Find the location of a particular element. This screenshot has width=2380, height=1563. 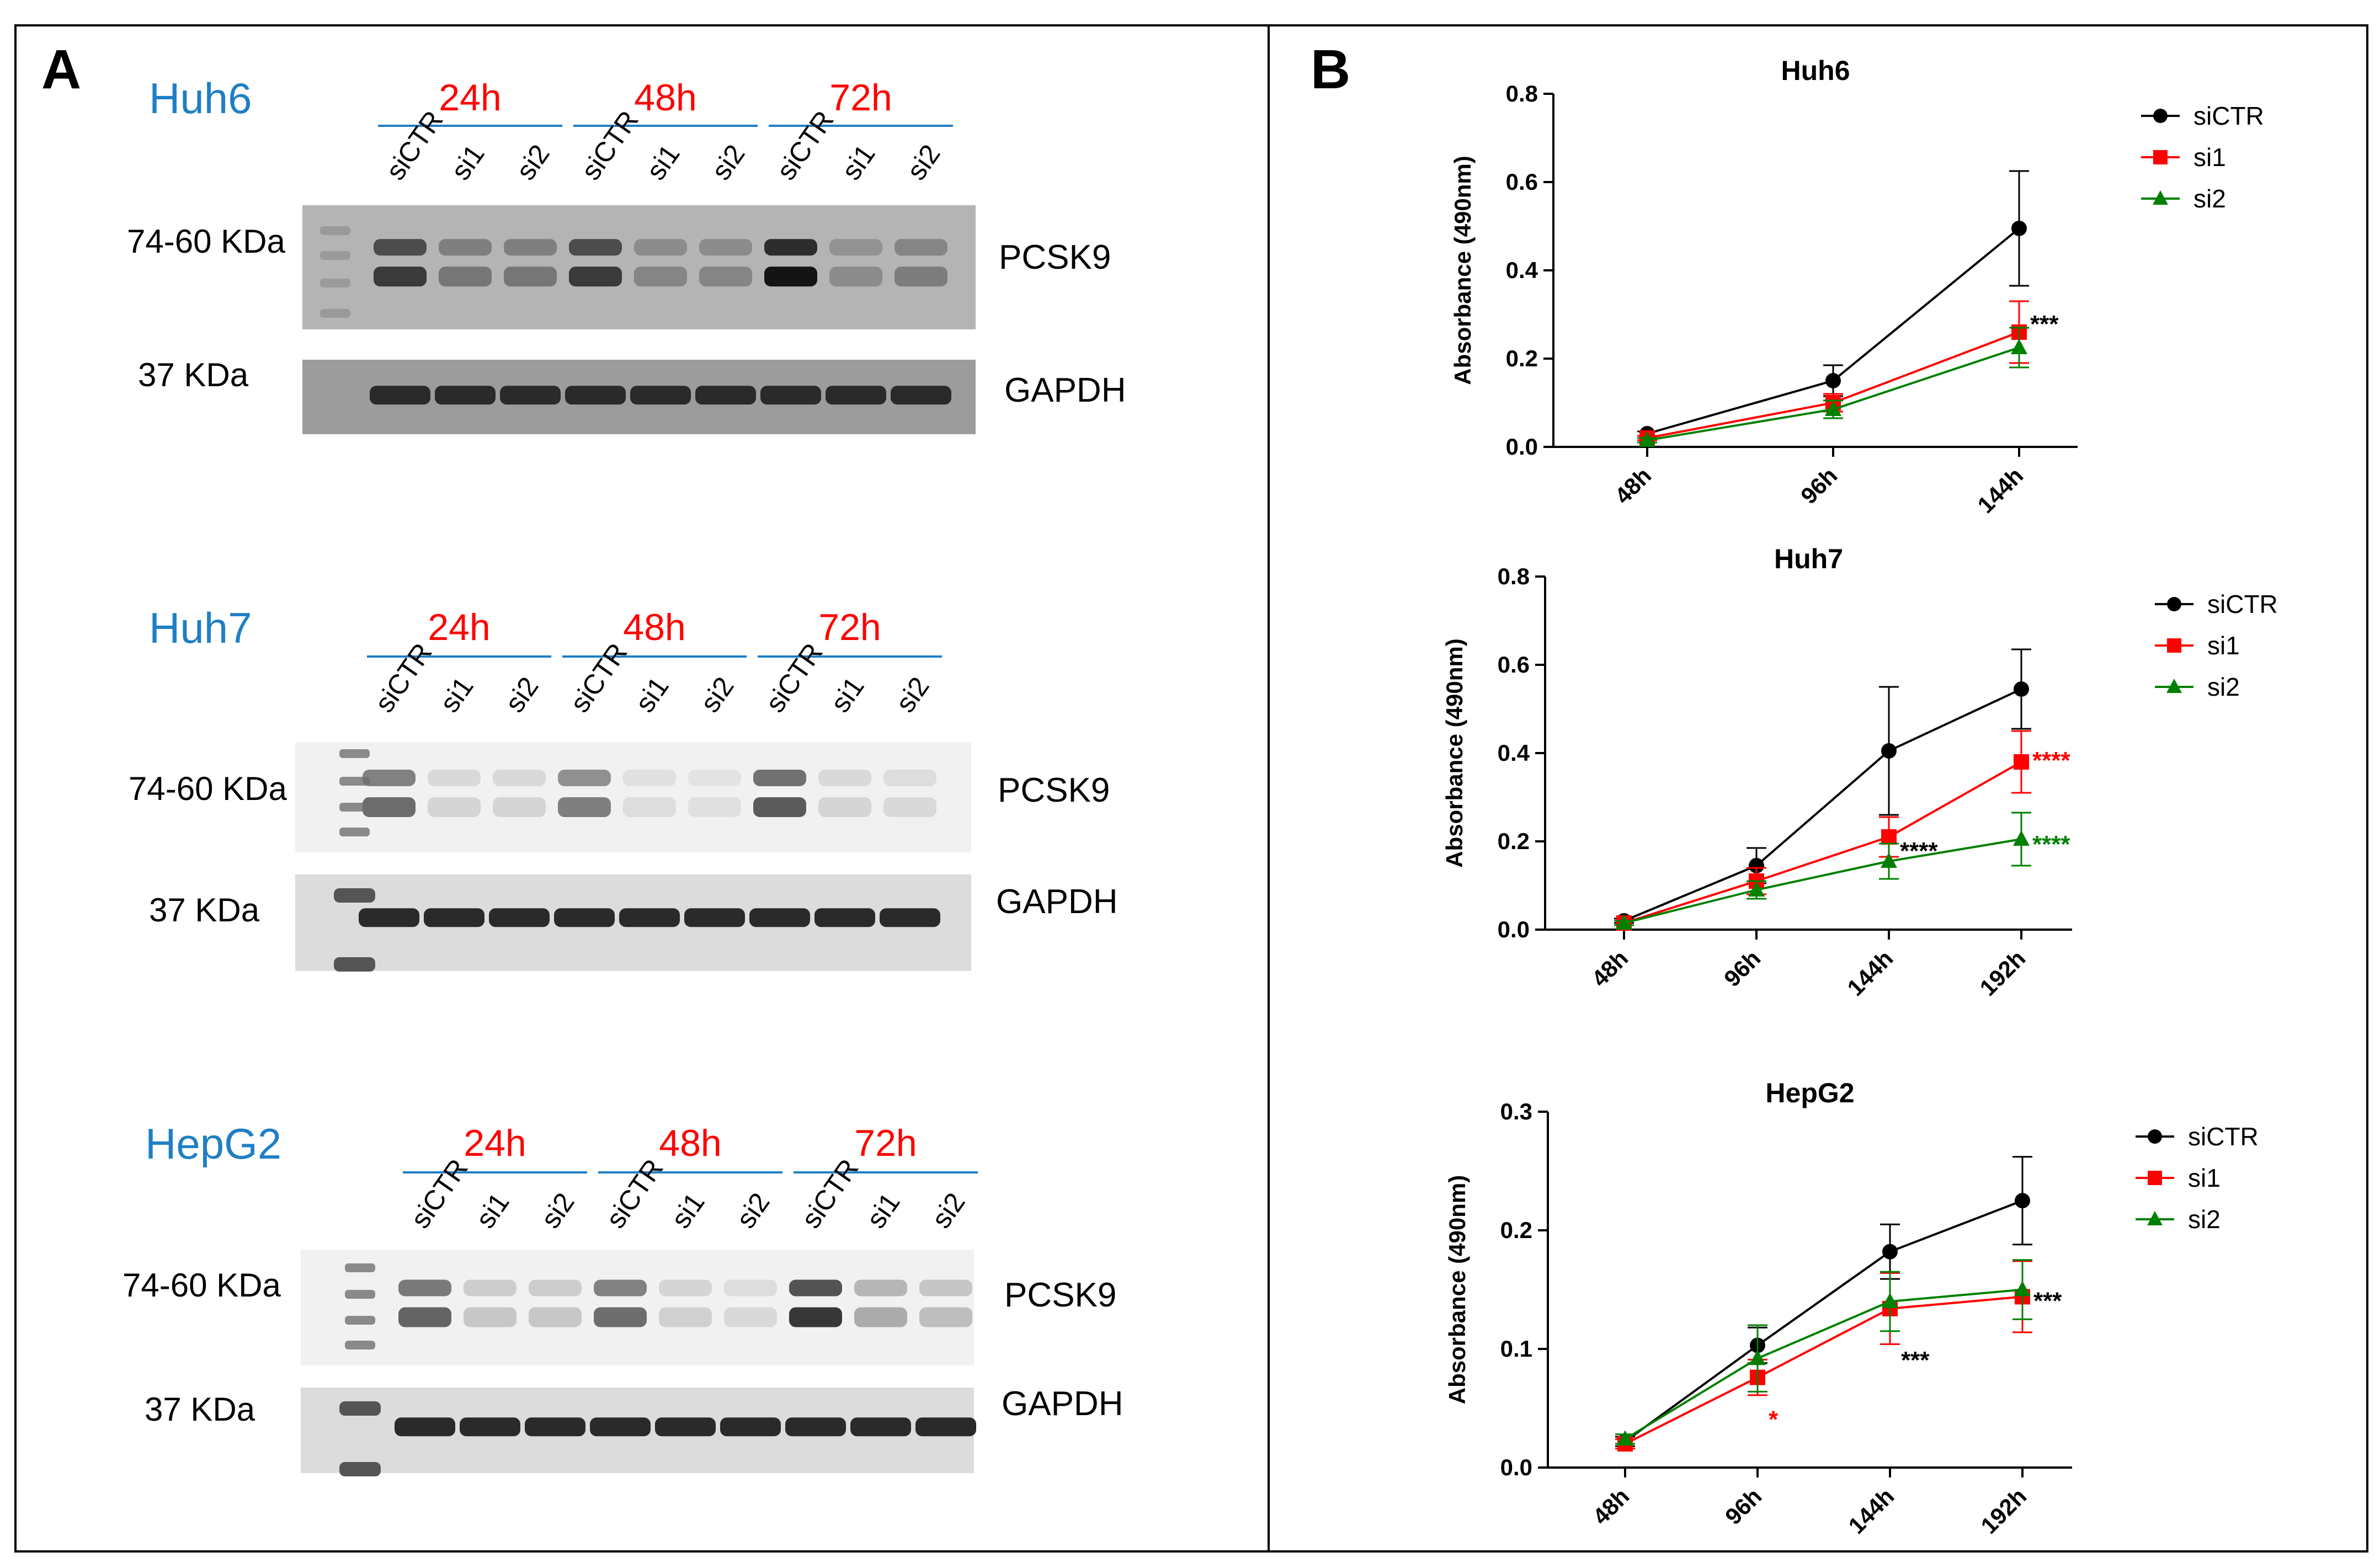

pcsk9-label: PCSK9 is located at coordinates (1055, 257).